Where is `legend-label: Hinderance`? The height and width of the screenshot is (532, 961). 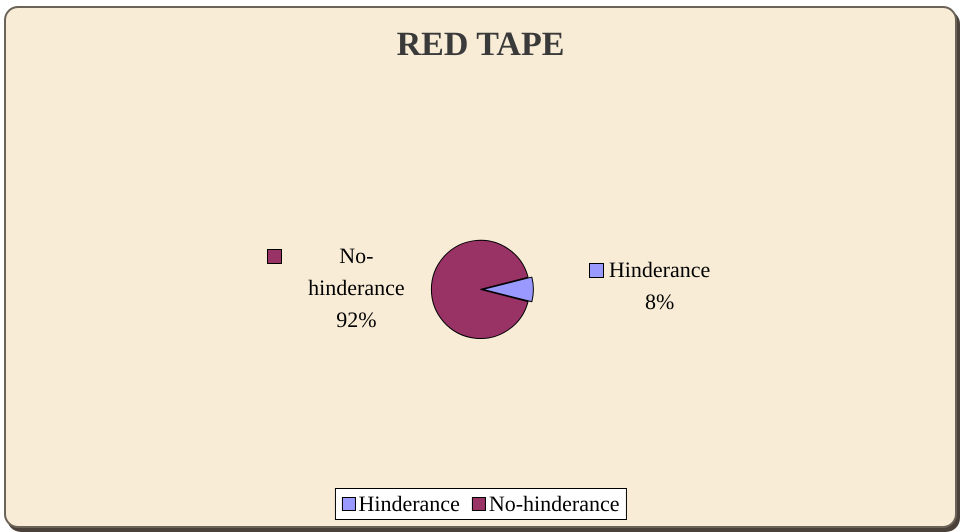 legend-label: Hinderance is located at coordinates (659, 269).